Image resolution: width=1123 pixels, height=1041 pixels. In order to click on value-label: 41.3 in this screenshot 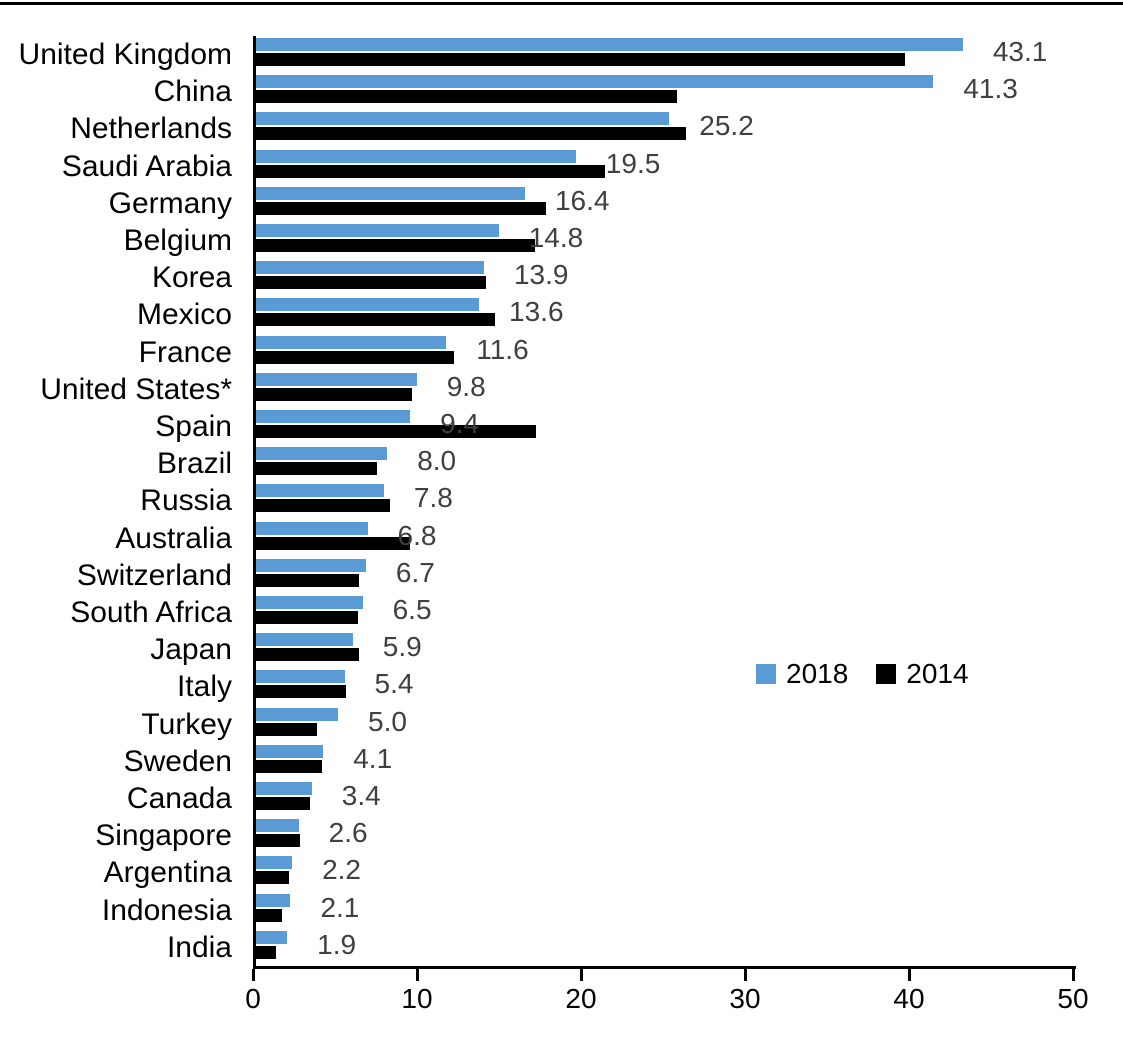, I will do `click(990, 89)`.